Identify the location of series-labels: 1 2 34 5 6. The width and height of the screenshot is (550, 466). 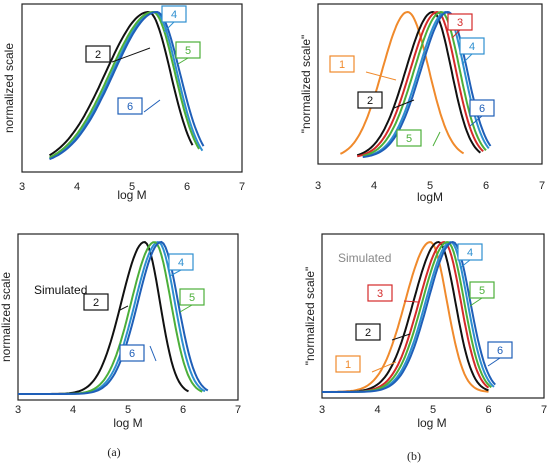
(412, 80).